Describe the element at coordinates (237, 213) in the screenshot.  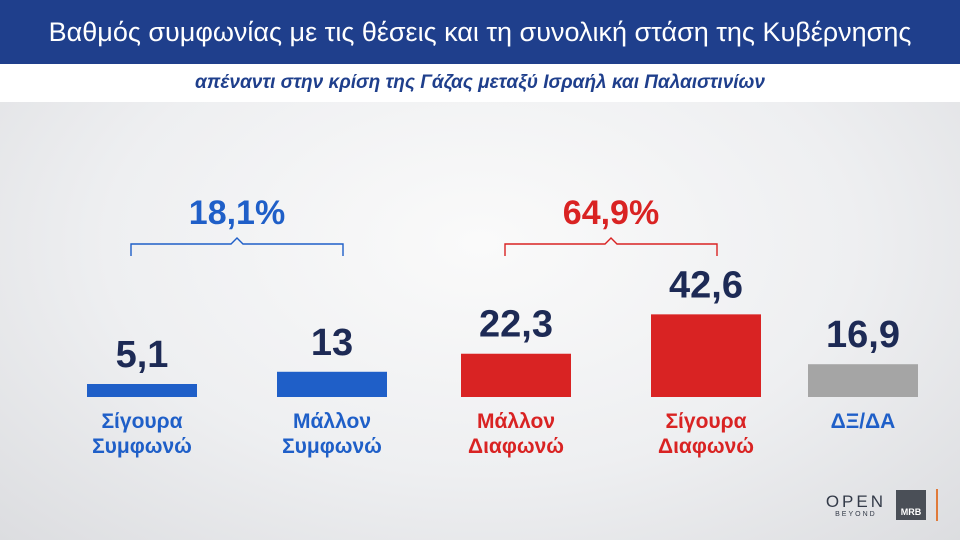
I see `group-total-label-1: 18,1%` at that location.